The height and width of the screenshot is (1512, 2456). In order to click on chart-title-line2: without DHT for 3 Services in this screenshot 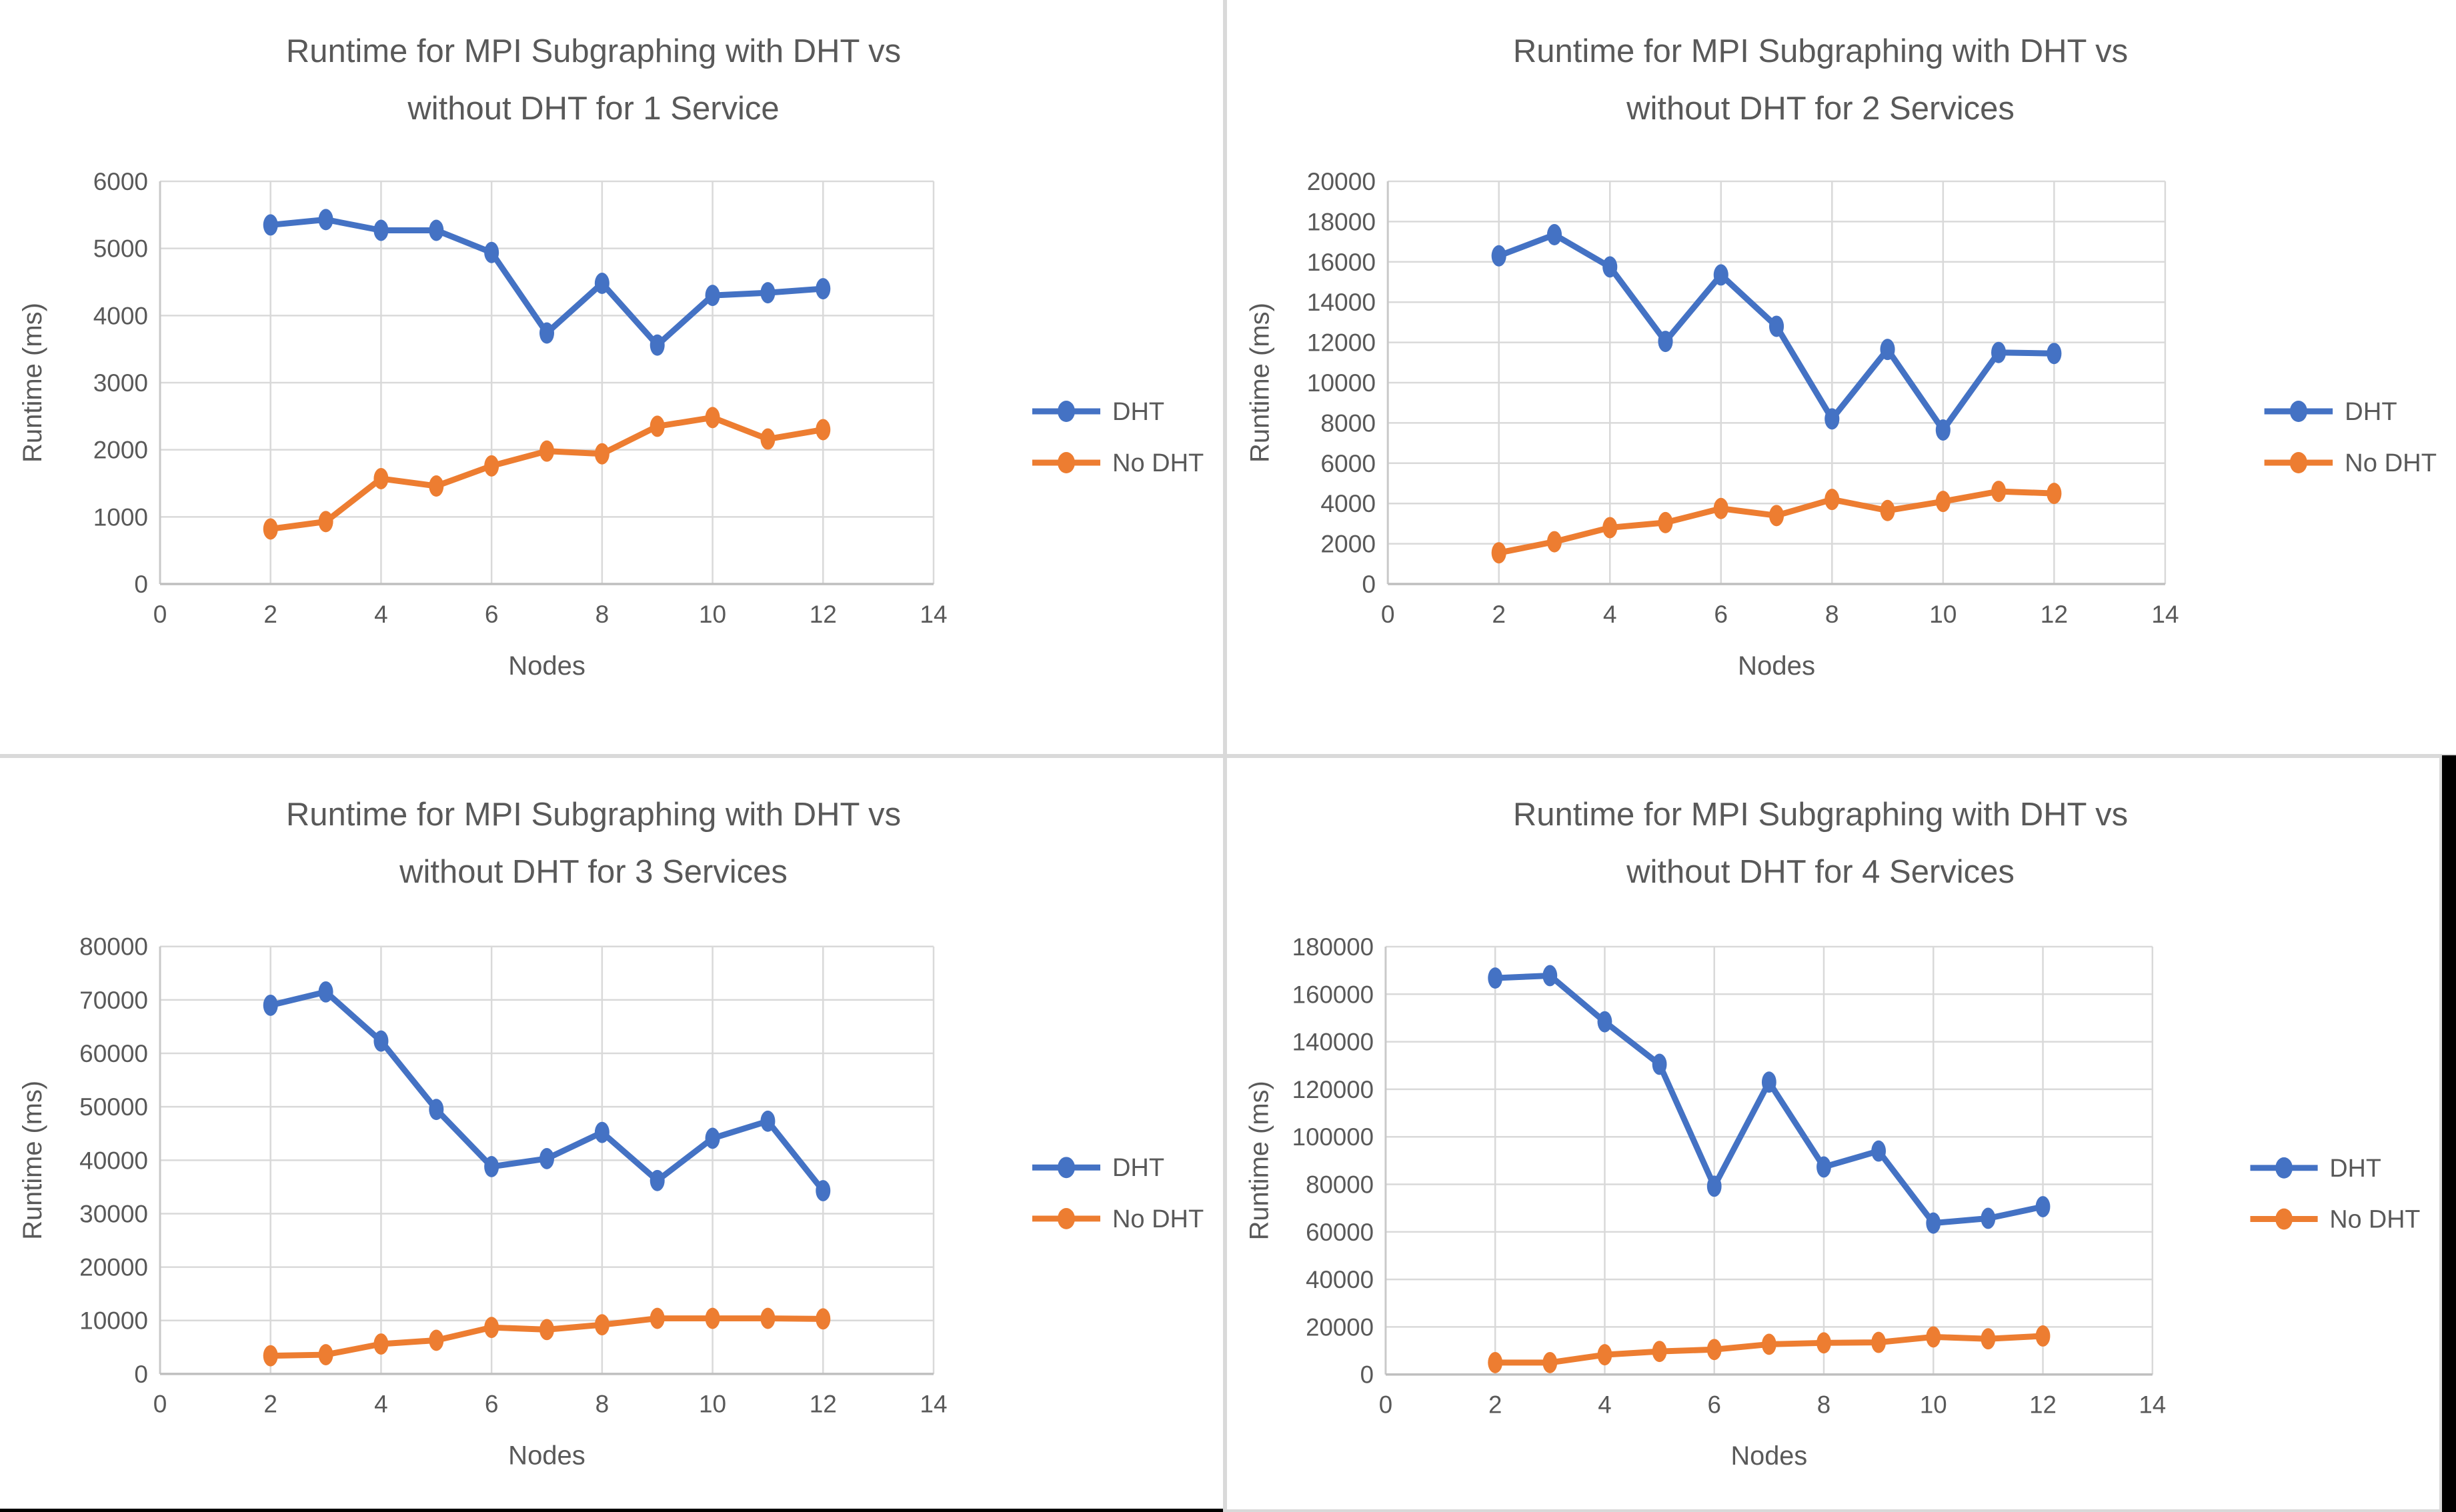, I will do `click(593, 872)`.